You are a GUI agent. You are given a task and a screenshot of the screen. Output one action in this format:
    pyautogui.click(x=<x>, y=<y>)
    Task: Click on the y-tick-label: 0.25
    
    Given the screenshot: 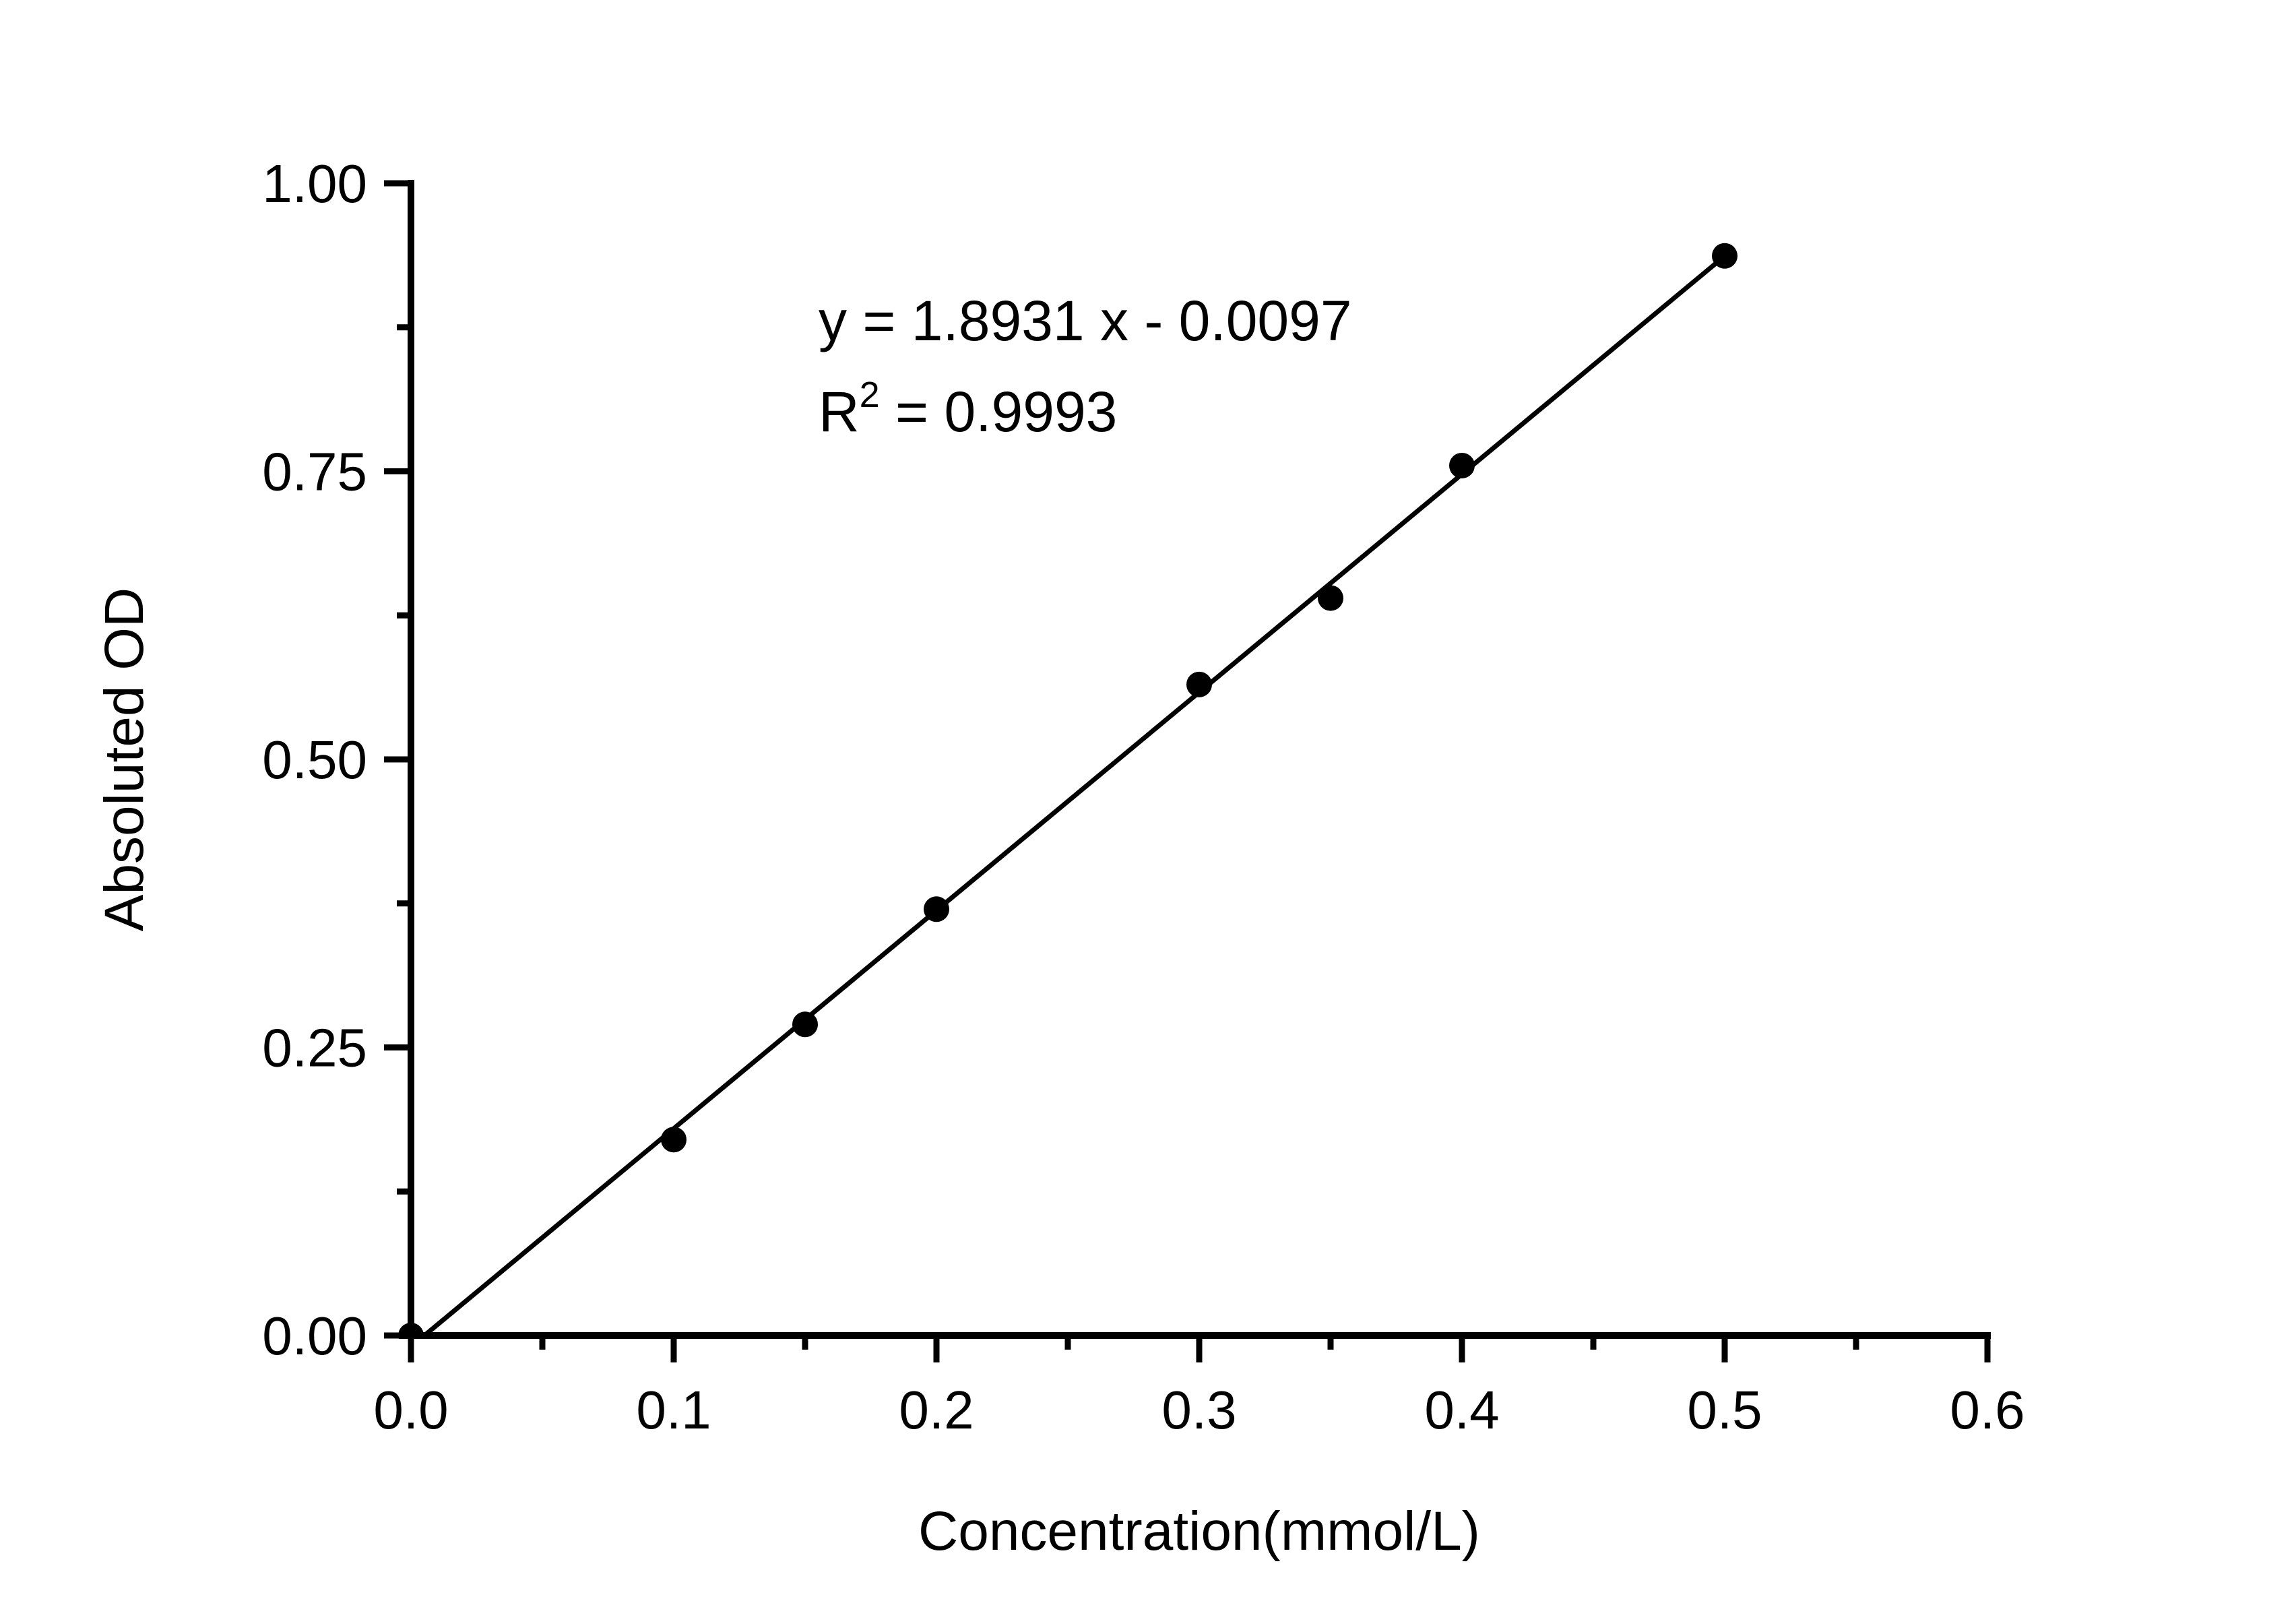 What is the action you would take?
    pyautogui.click(x=314, y=1048)
    